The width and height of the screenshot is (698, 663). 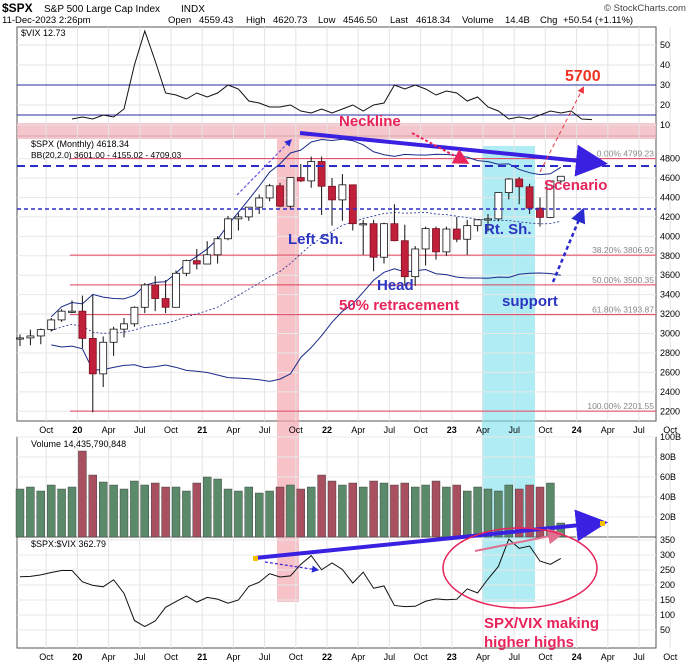 I want to click on volume-tick-label: 60B, so click(x=668, y=477).